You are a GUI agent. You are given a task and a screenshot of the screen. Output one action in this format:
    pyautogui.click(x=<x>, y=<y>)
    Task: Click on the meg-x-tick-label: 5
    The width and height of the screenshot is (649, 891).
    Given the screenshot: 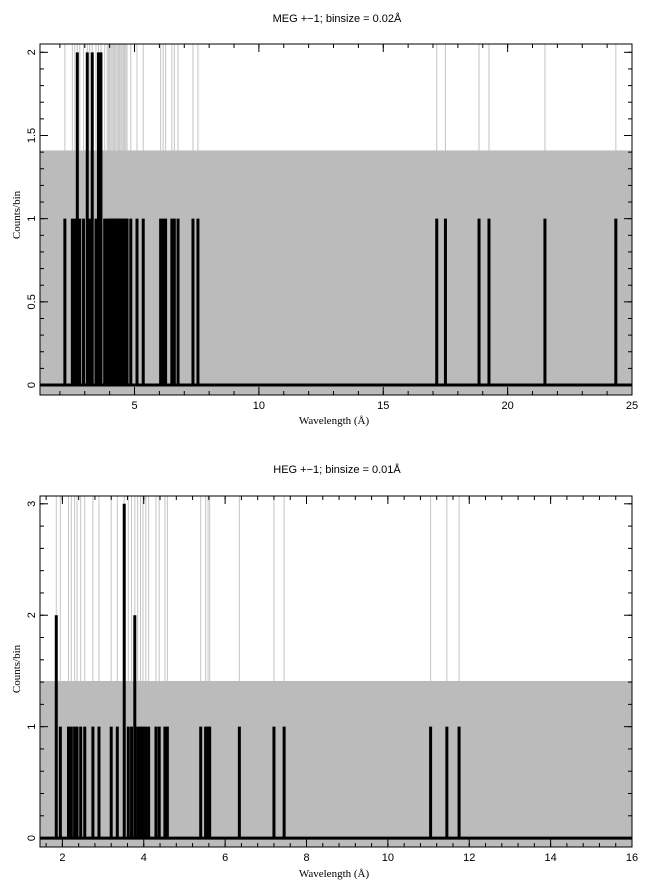 What is the action you would take?
    pyautogui.click(x=134, y=406)
    